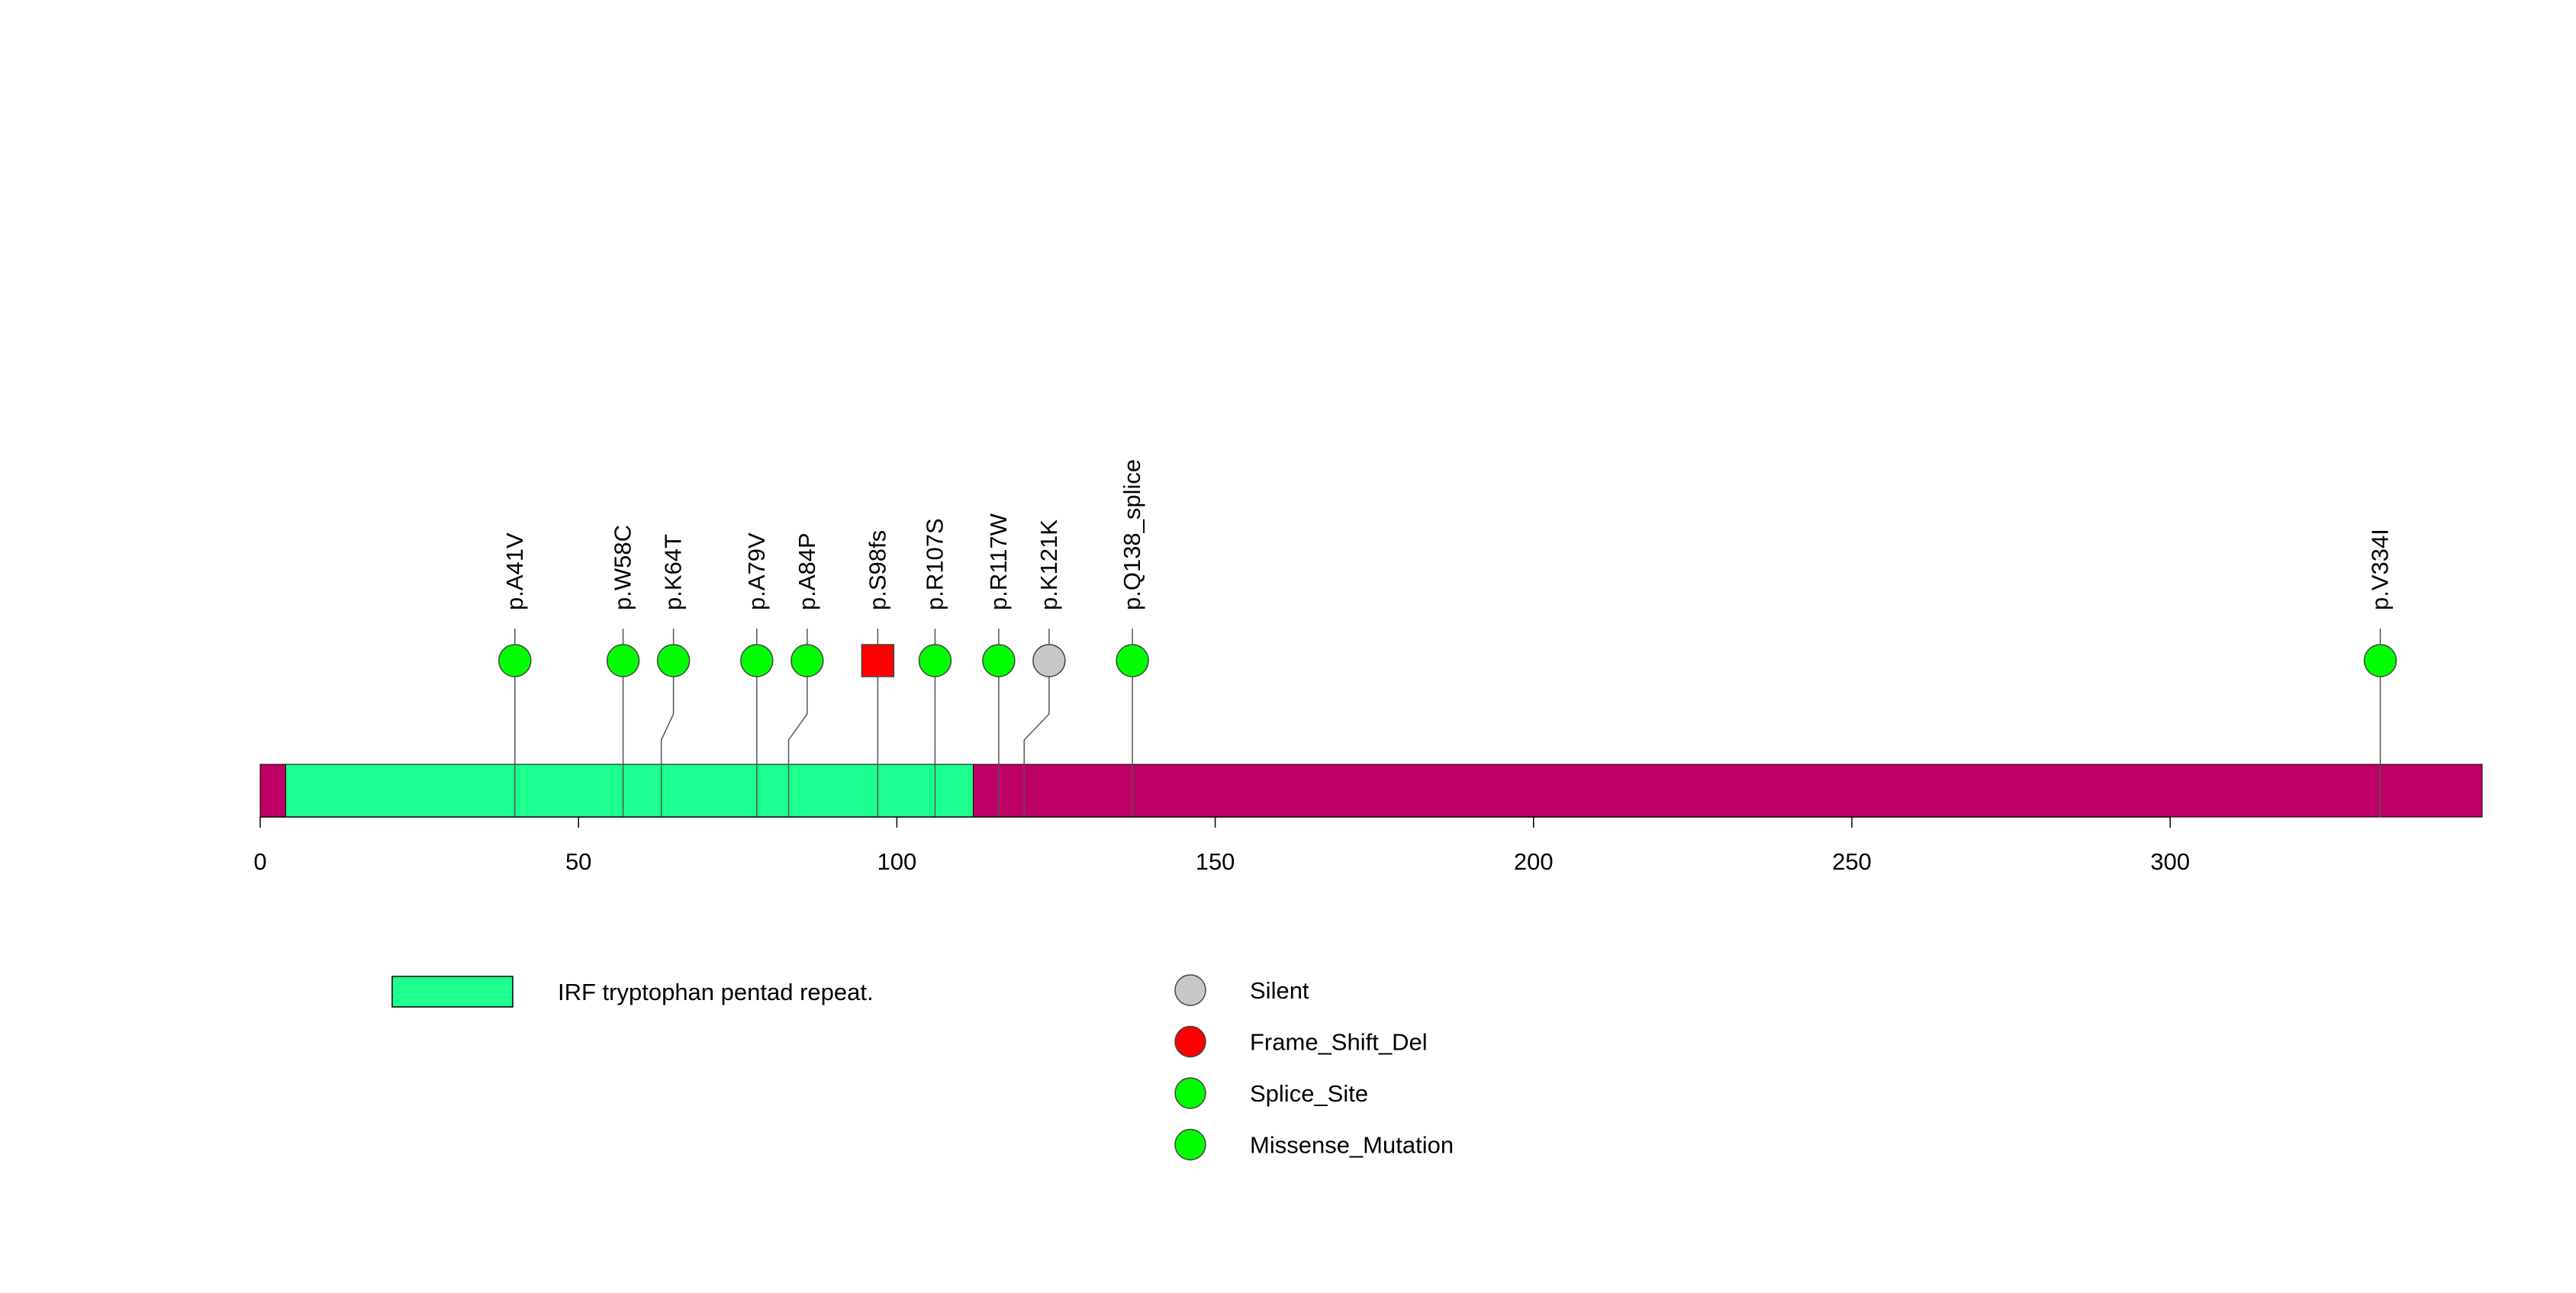  Describe the element at coordinates (1132, 534) in the screenshot. I see `mutation-label: p.Q138_splice` at that location.